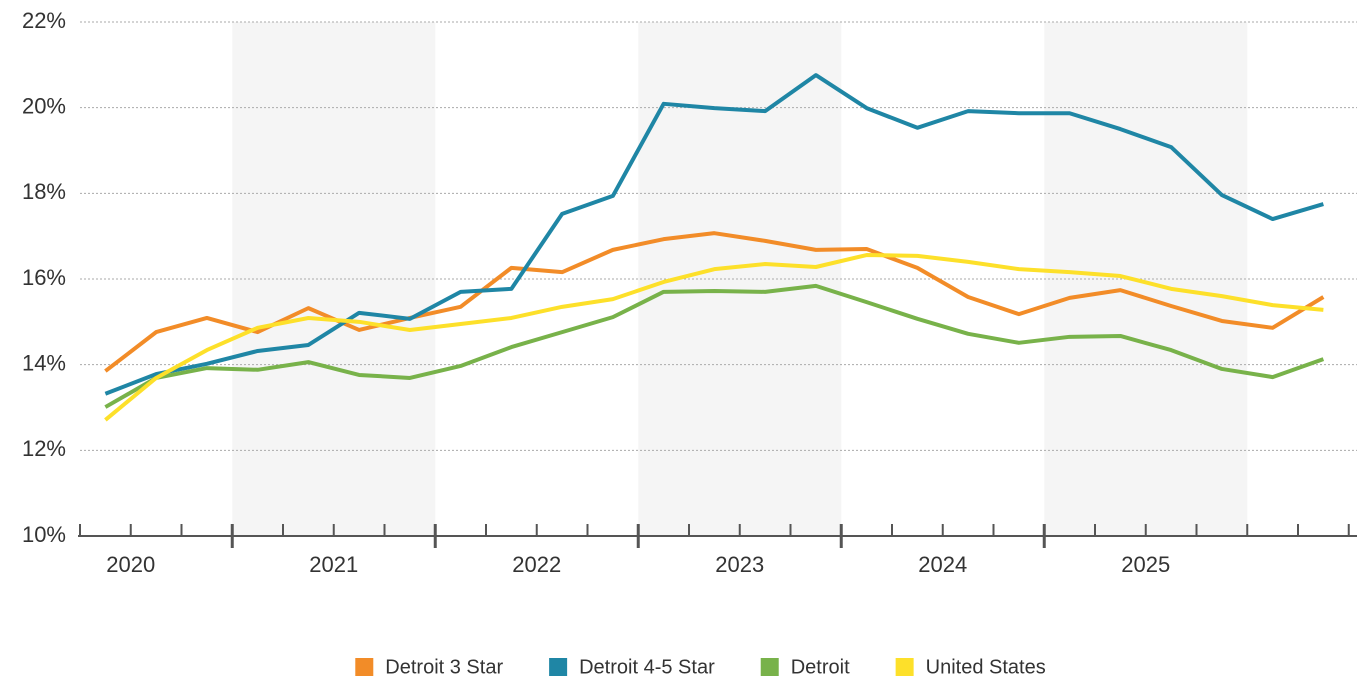 This screenshot has height=684, width=1369. What do you see at coordinates (1145, 564) in the screenshot?
I see `x-tick-label: 2025` at bounding box center [1145, 564].